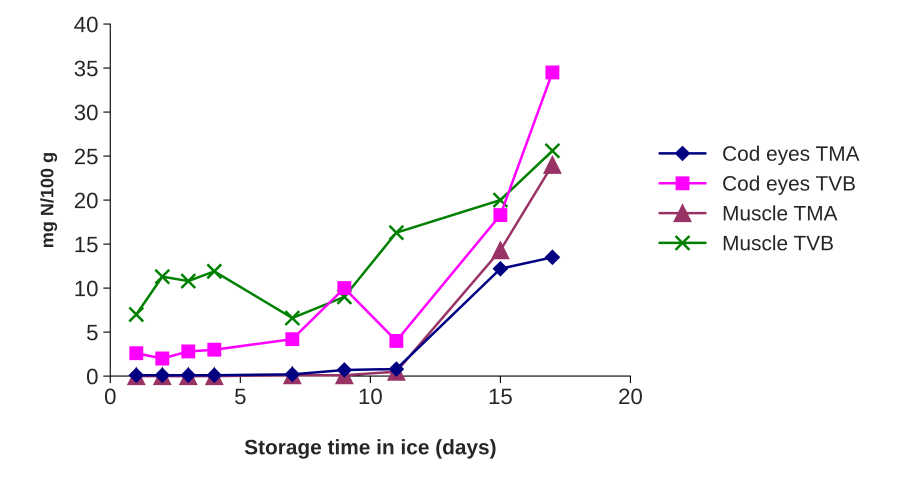 The height and width of the screenshot is (491, 919). I want to click on x-tick-label: 15, so click(501, 396).